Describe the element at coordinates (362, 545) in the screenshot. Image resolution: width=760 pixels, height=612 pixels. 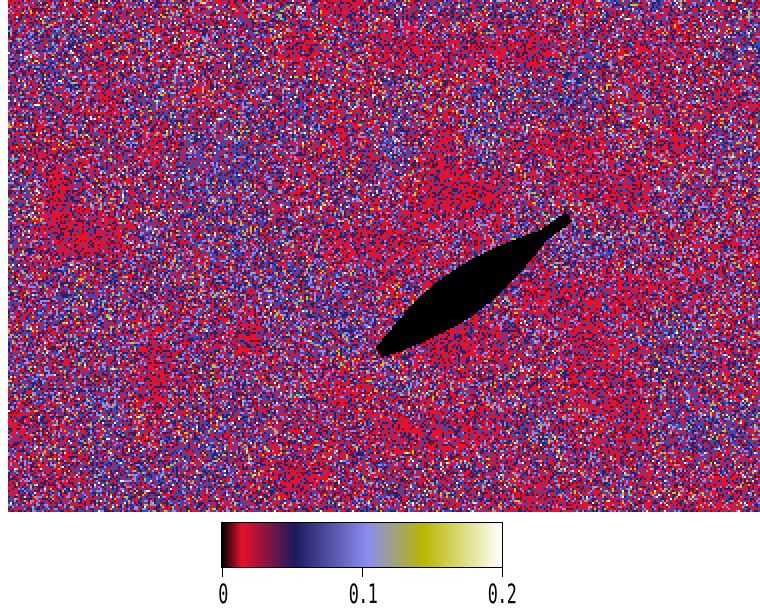
I see `colorbar` at that location.